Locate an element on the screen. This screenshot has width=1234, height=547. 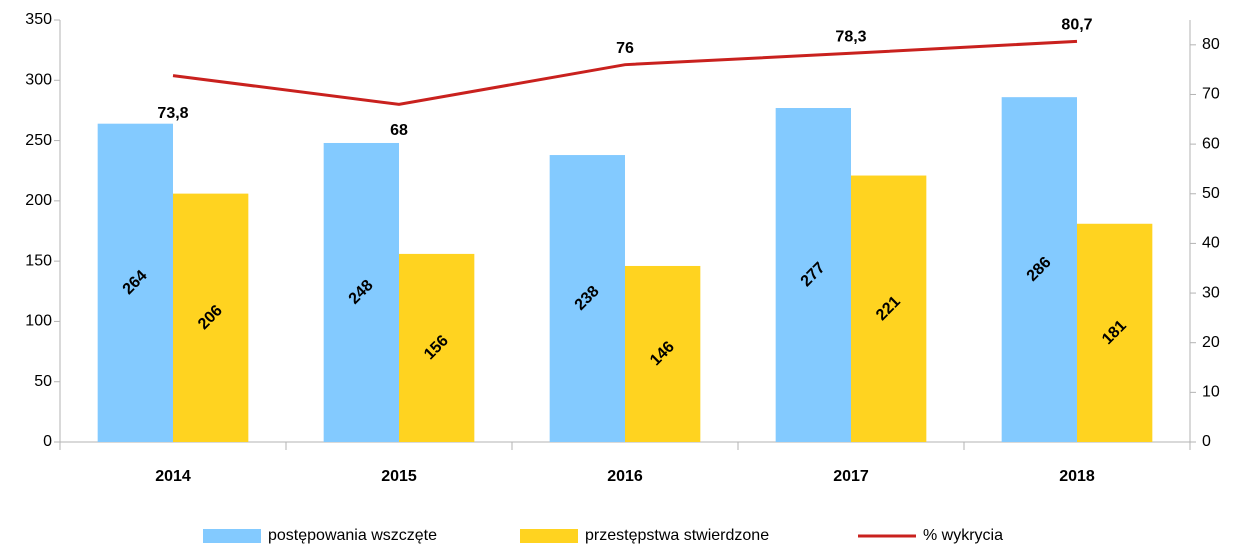
x-tick-label: 2015 is located at coordinates (399, 476).